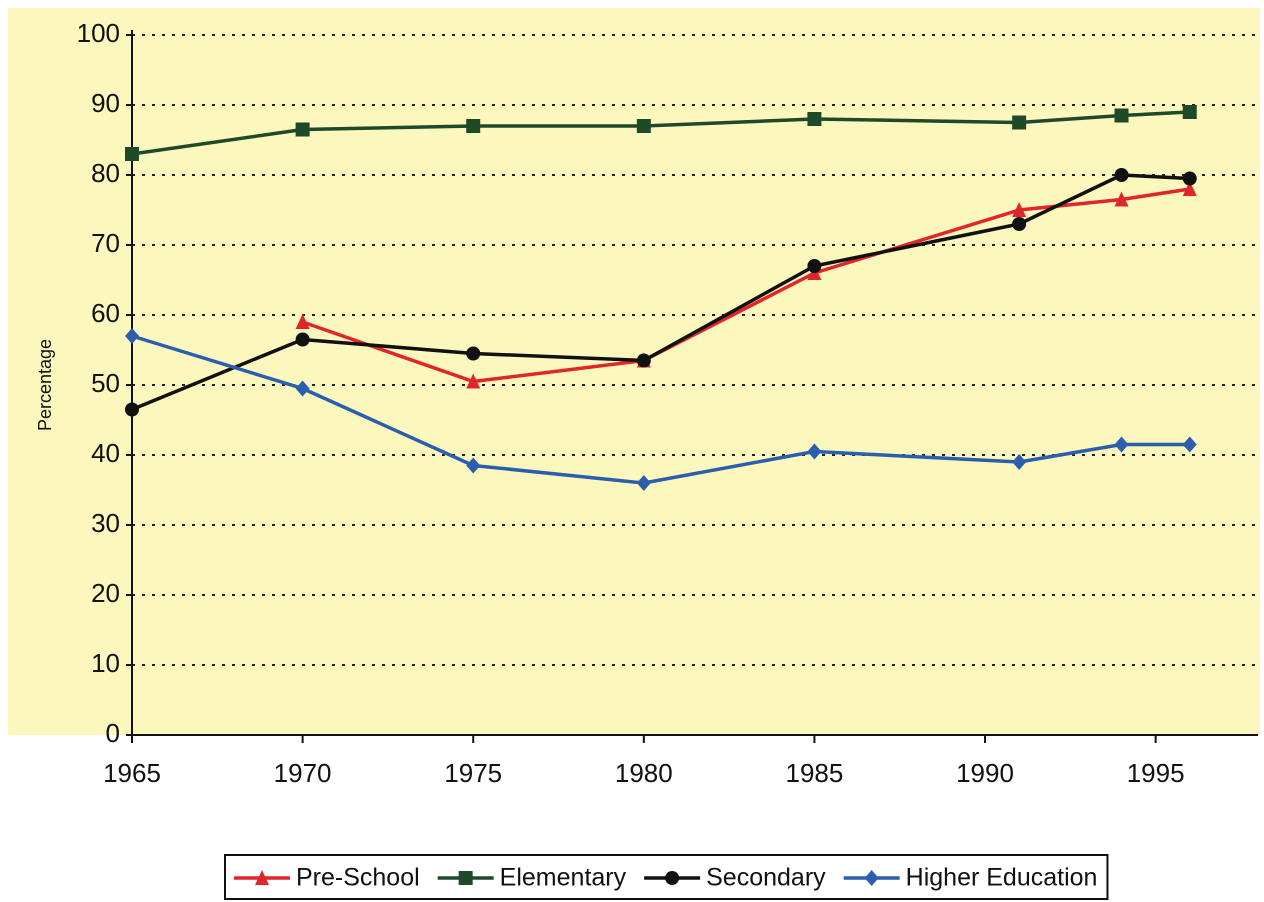 The width and height of the screenshot is (1264, 902). What do you see at coordinates (105, 243) in the screenshot?
I see `y-tick-label: 70` at bounding box center [105, 243].